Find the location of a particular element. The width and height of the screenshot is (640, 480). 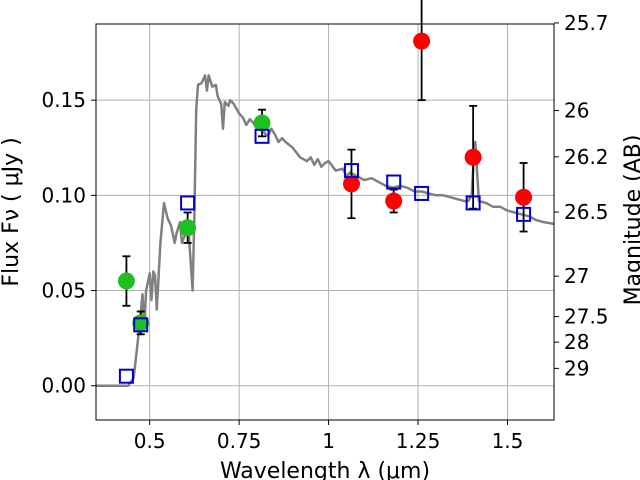

x-axis-label: Wavelength λ (μm) is located at coordinates (325, 469).